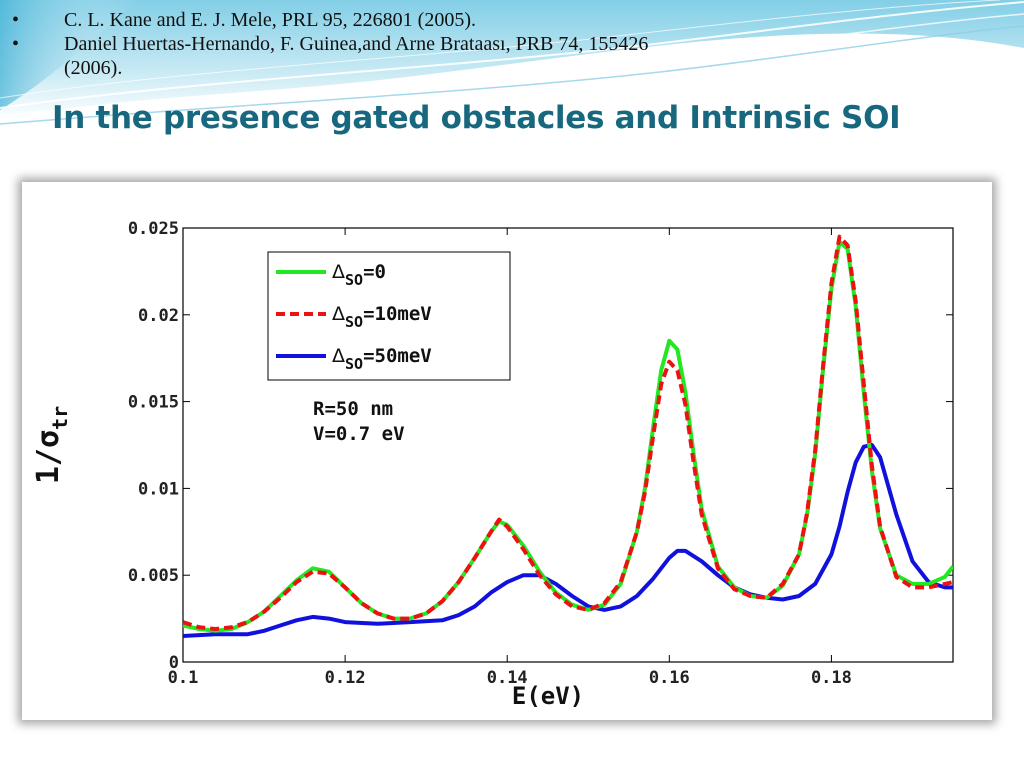 The image size is (1024, 768). What do you see at coordinates (93, 68) in the screenshot?
I see `reference-text-continued: (2006).` at bounding box center [93, 68].